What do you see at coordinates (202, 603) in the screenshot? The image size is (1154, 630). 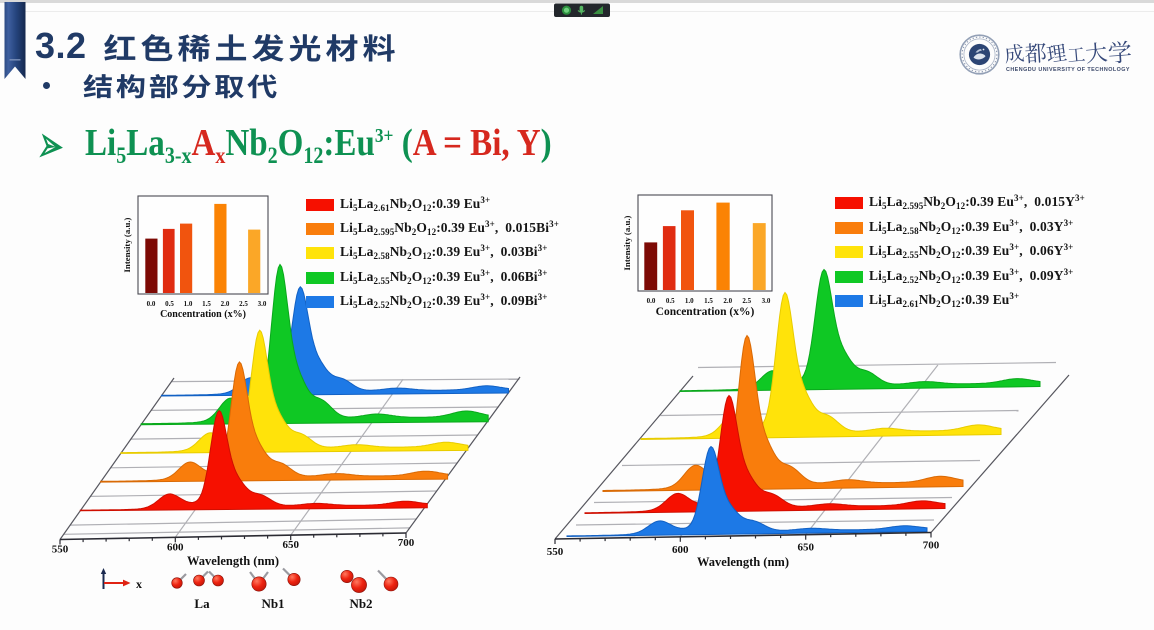 I see `svg-text: La` at bounding box center [202, 603].